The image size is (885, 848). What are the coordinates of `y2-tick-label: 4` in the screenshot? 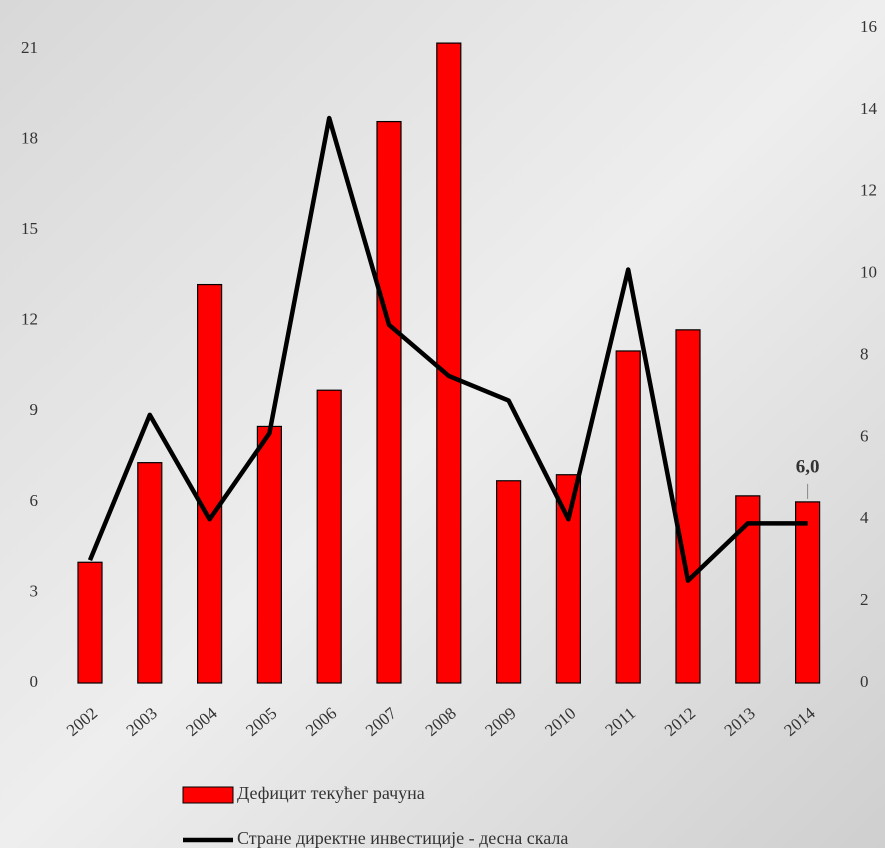 It's located at (864, 517).